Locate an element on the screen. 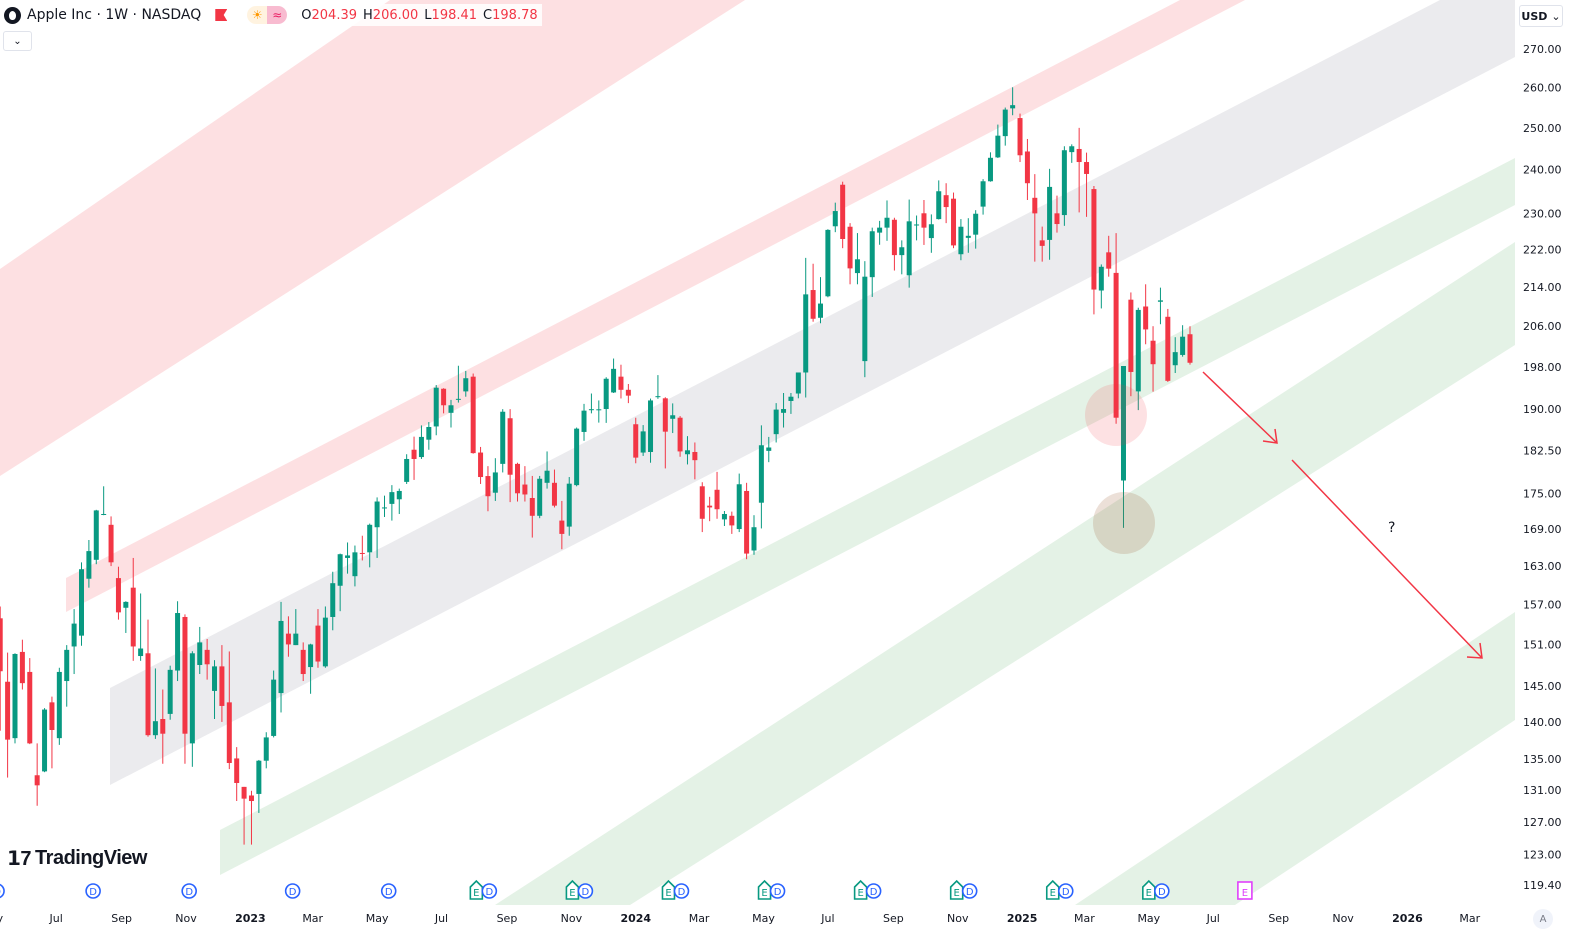 The image size is (1583, 937). collapse-legend-button: ⌄ is located at coordinates (17, 41).